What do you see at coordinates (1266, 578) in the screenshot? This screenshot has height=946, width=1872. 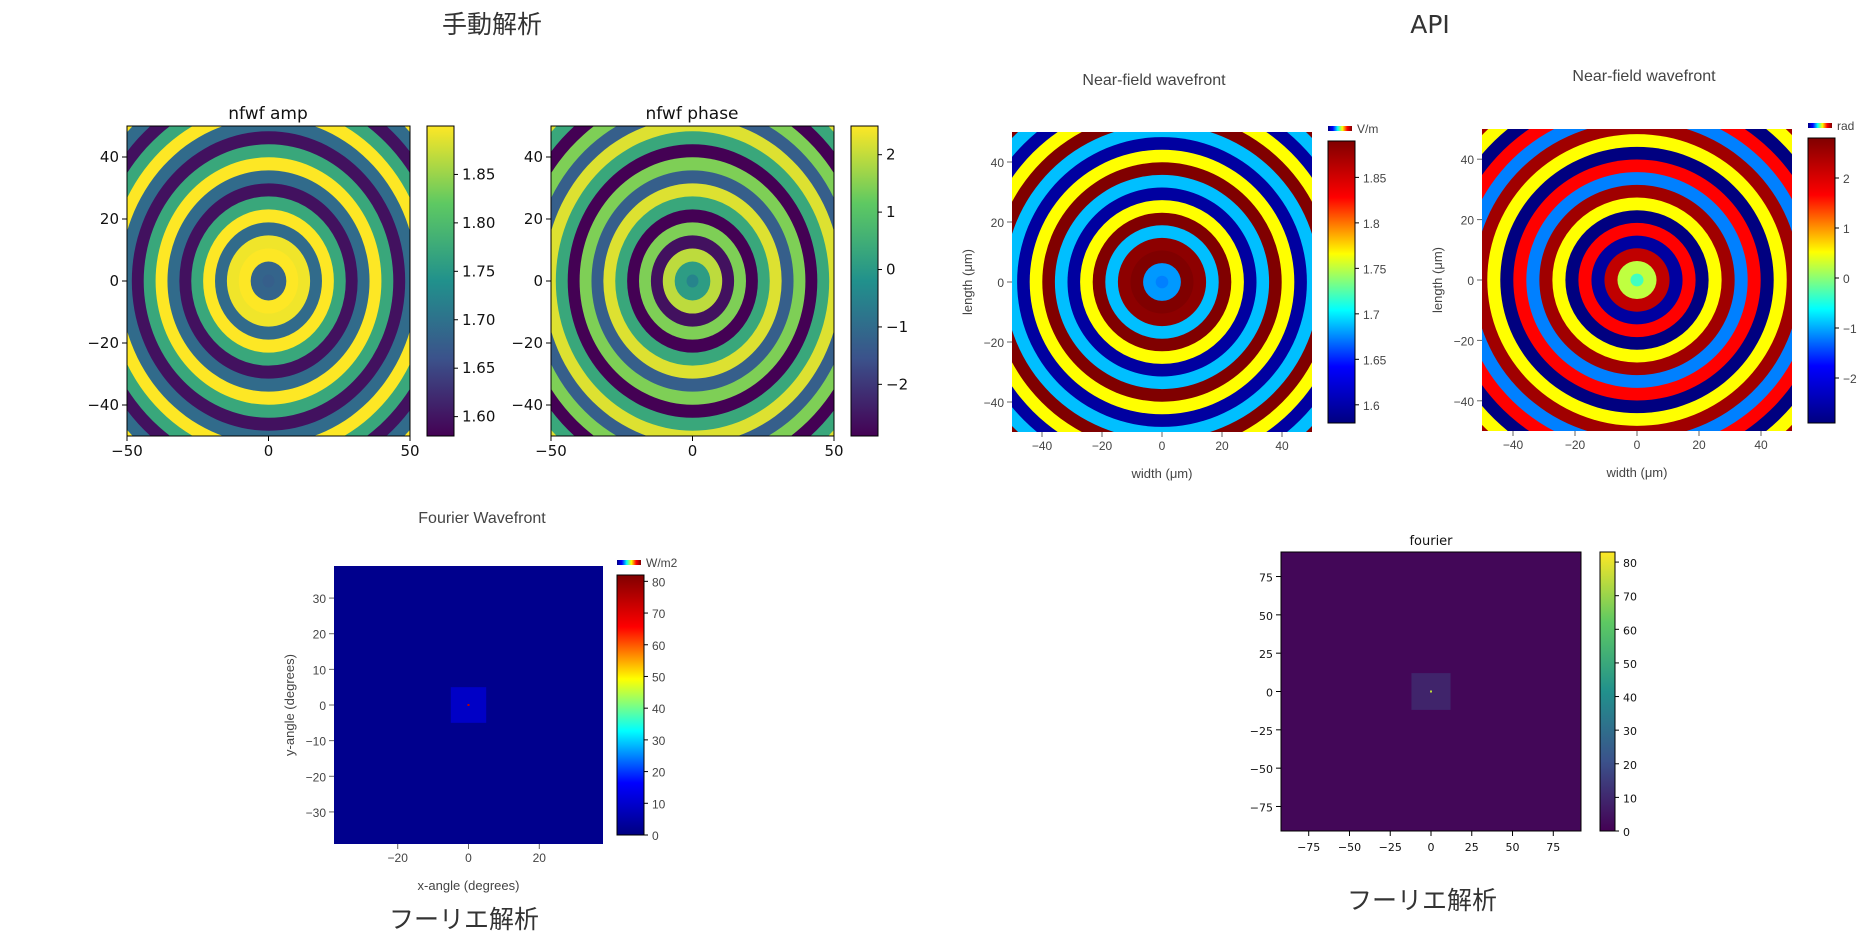 I see `y-tick-label: 75` at bounding box center [1266, 578].